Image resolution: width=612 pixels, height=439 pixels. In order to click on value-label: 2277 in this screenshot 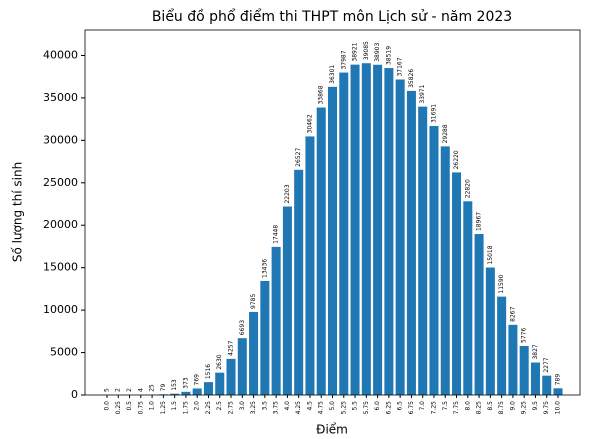, I will do `click(546, 364)`.